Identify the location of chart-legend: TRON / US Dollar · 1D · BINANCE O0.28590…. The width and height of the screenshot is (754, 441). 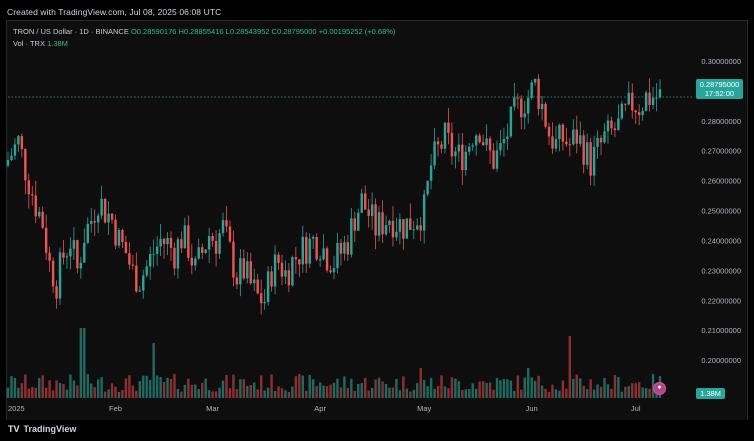
(204, 31).